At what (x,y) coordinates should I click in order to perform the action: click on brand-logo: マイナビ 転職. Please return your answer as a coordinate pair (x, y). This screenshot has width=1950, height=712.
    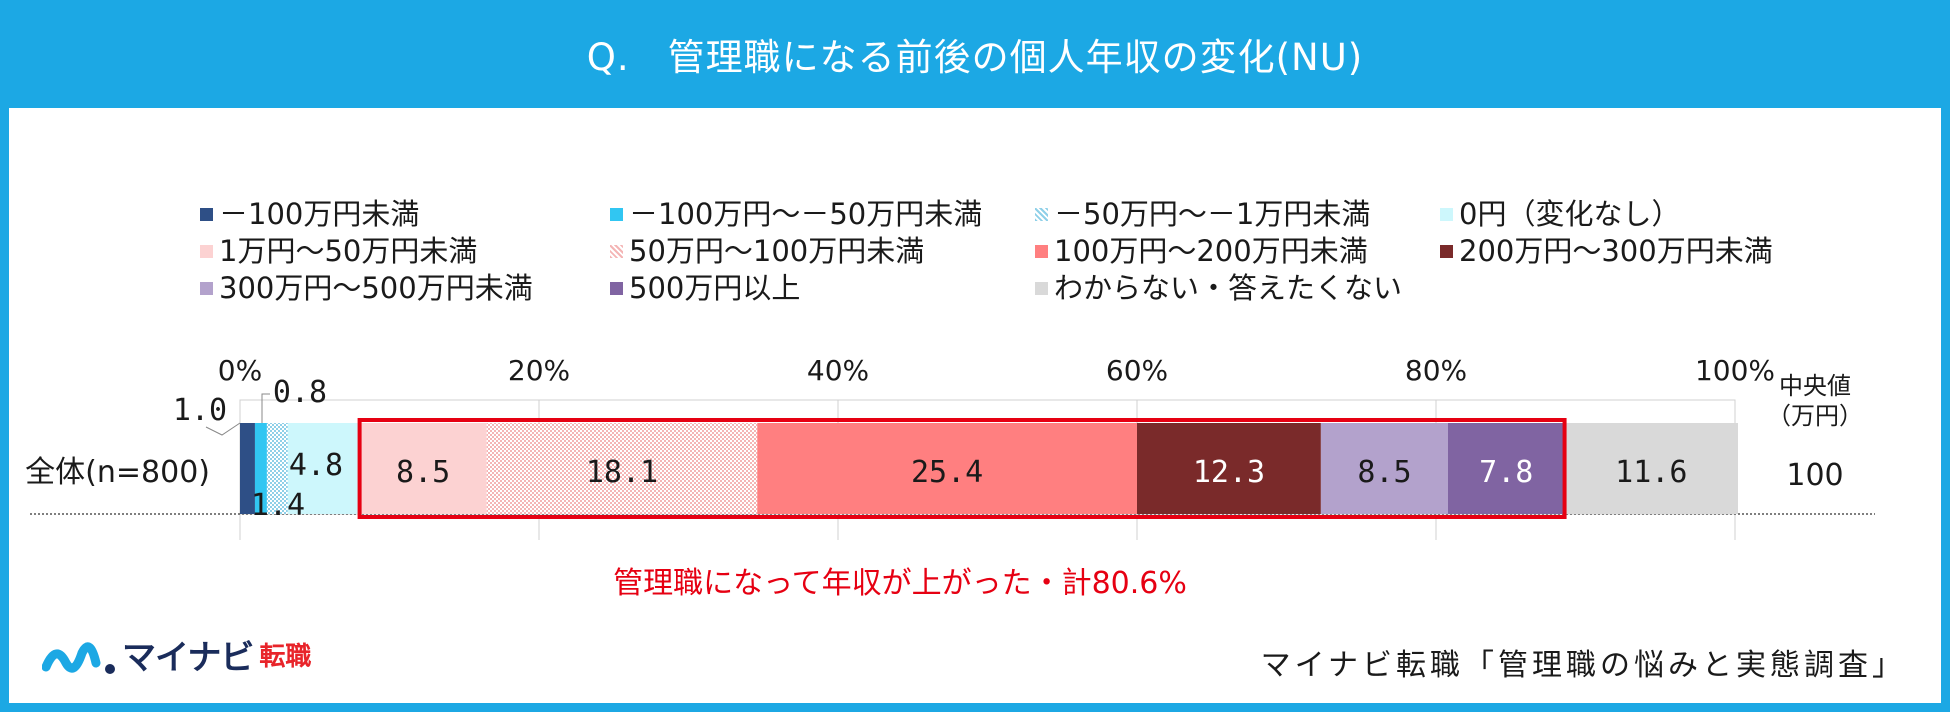
    Looking at the image, I should click on (176, 654).